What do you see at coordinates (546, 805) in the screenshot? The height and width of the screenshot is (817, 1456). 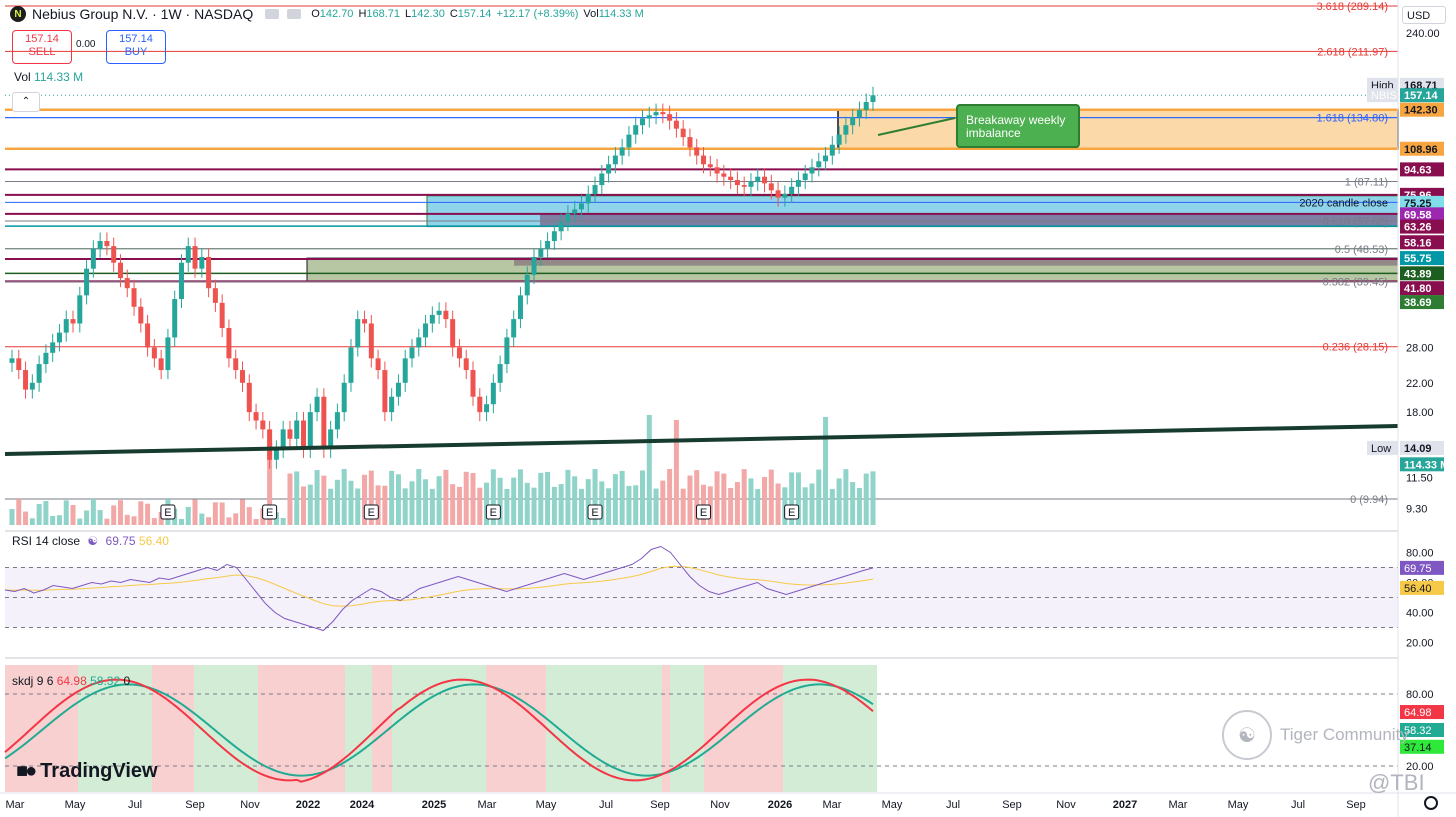 I see `time-axis-label: May` at bounding box center [546, 805].